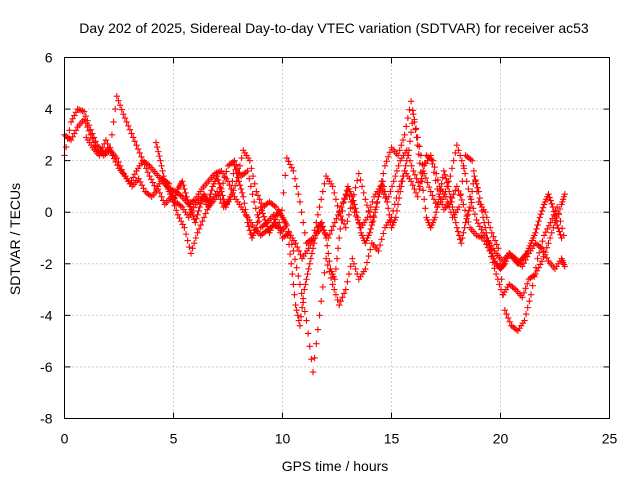  I want to click on x-tick-label: 0, so click(65, 439).